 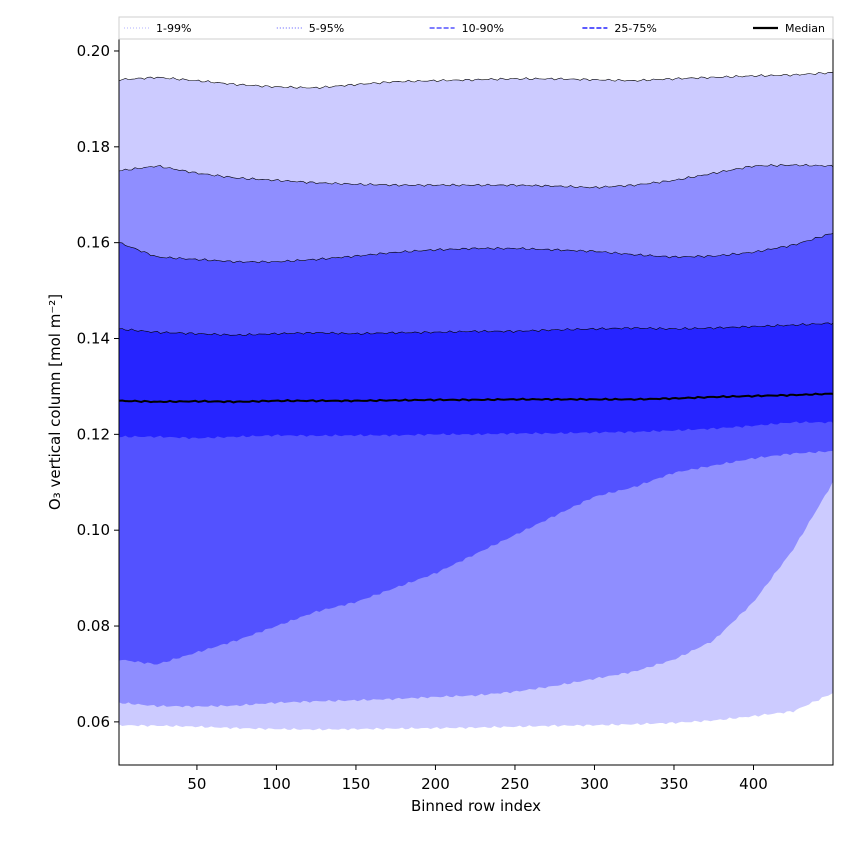 I want to click on band-25-75%, so click(x=476, y=381).